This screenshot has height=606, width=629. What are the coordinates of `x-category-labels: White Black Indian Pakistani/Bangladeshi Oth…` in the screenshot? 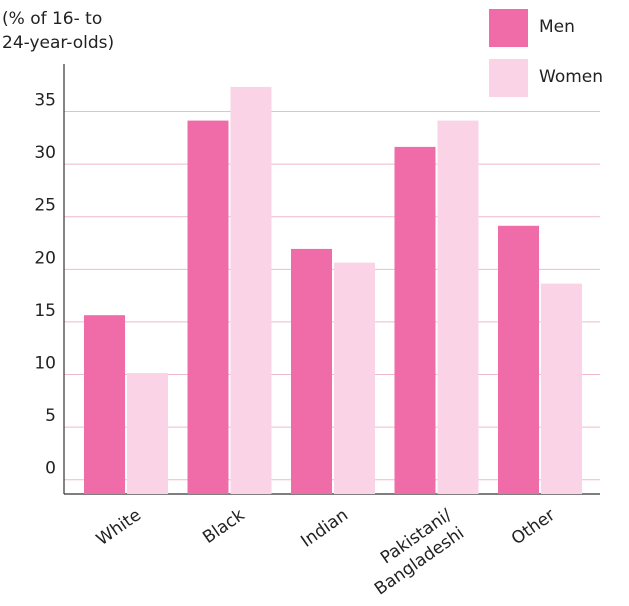 It's located at (326, 552).